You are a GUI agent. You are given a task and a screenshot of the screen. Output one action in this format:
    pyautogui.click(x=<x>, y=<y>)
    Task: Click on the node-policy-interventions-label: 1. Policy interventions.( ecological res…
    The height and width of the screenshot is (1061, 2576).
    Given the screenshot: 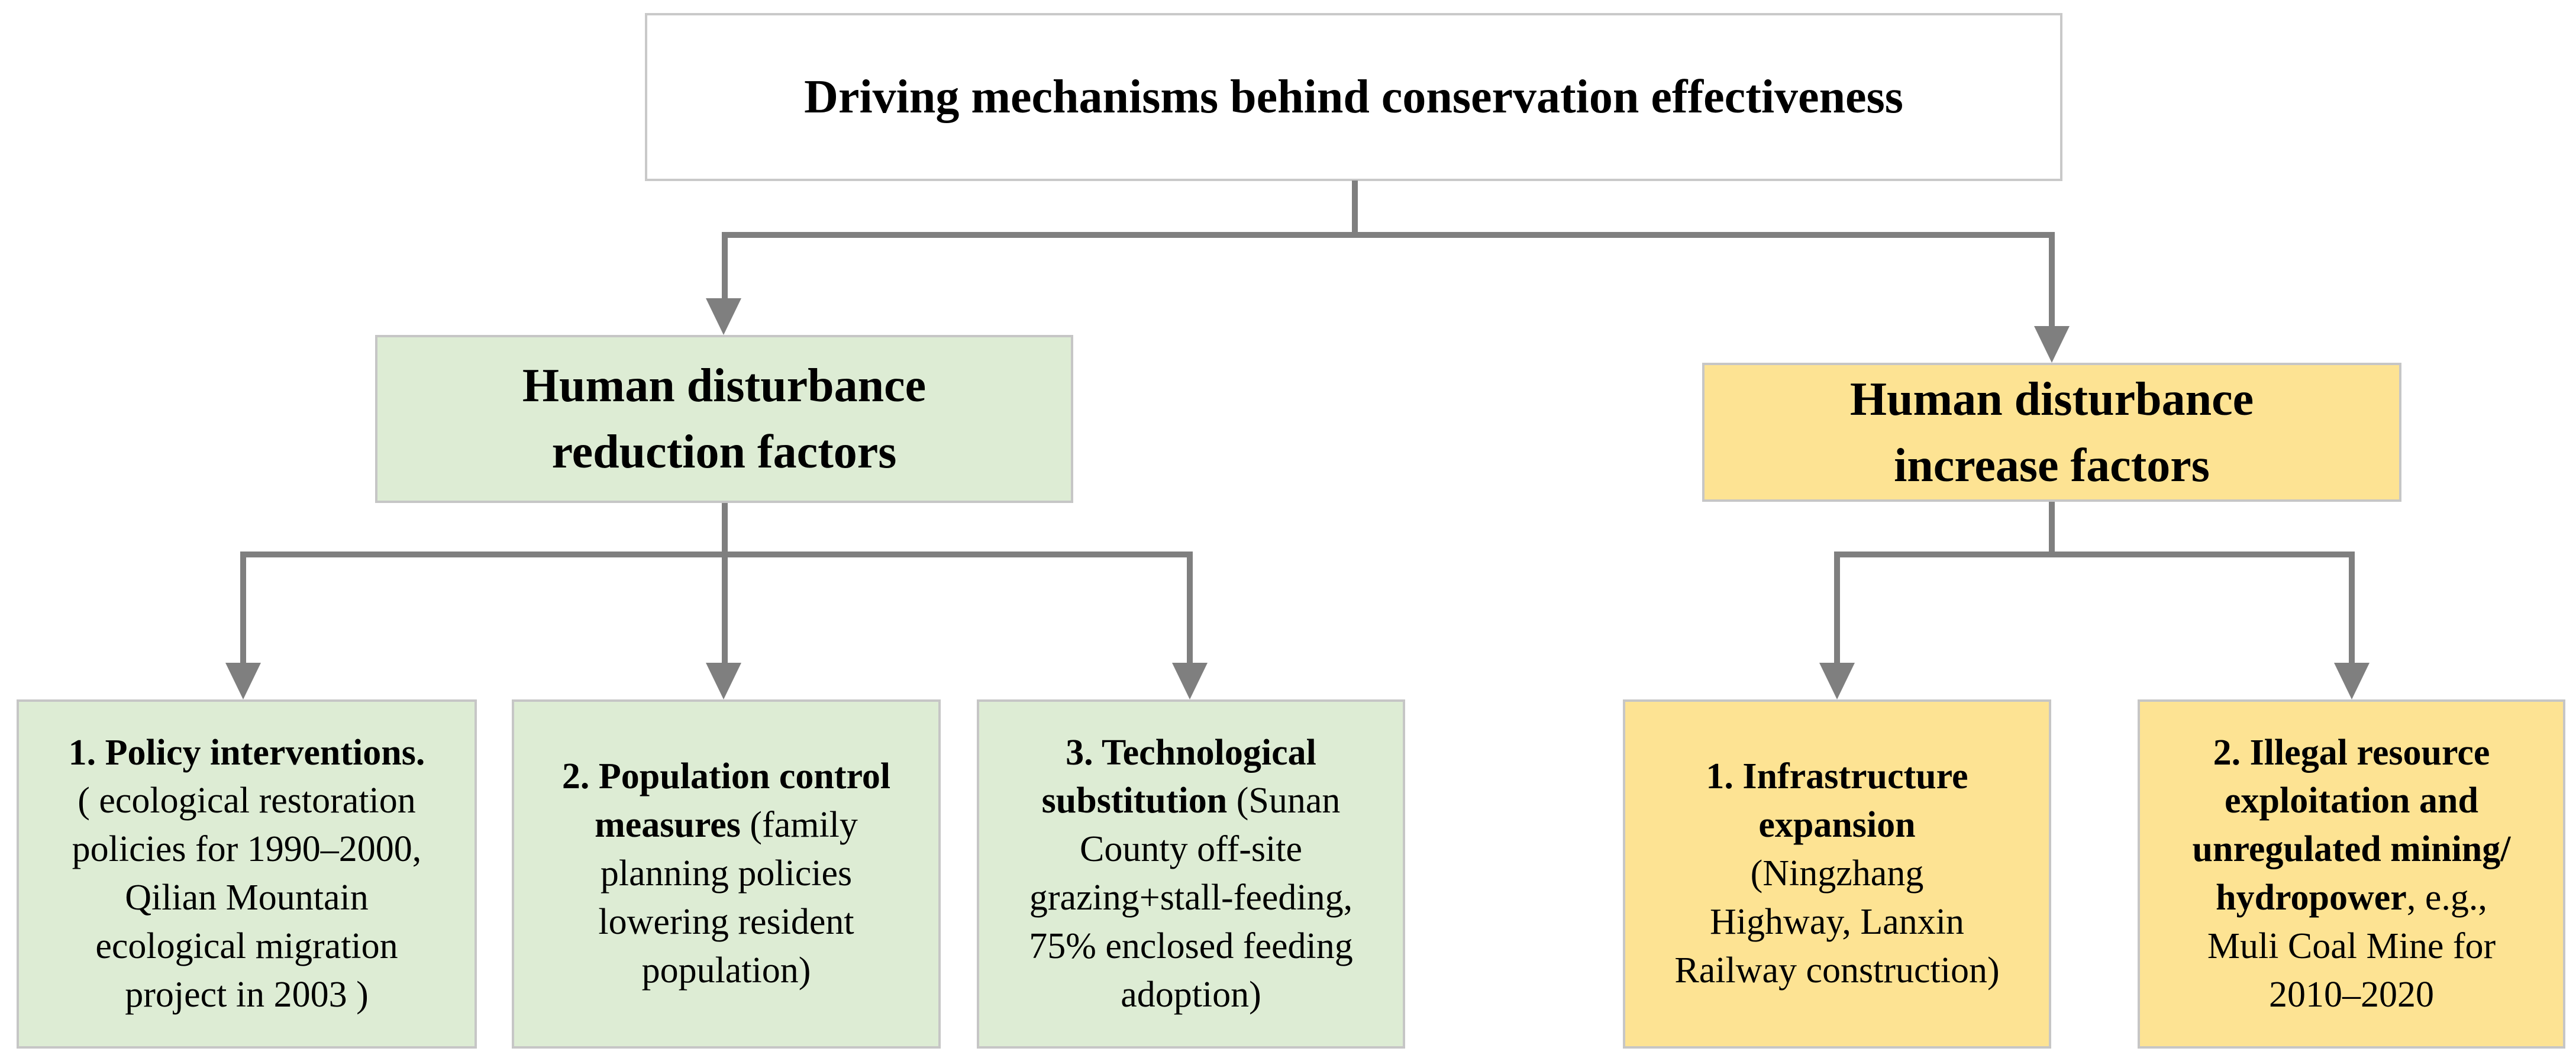 What is the action you would take?
    pyautogui.click(x=246, y=873)
    